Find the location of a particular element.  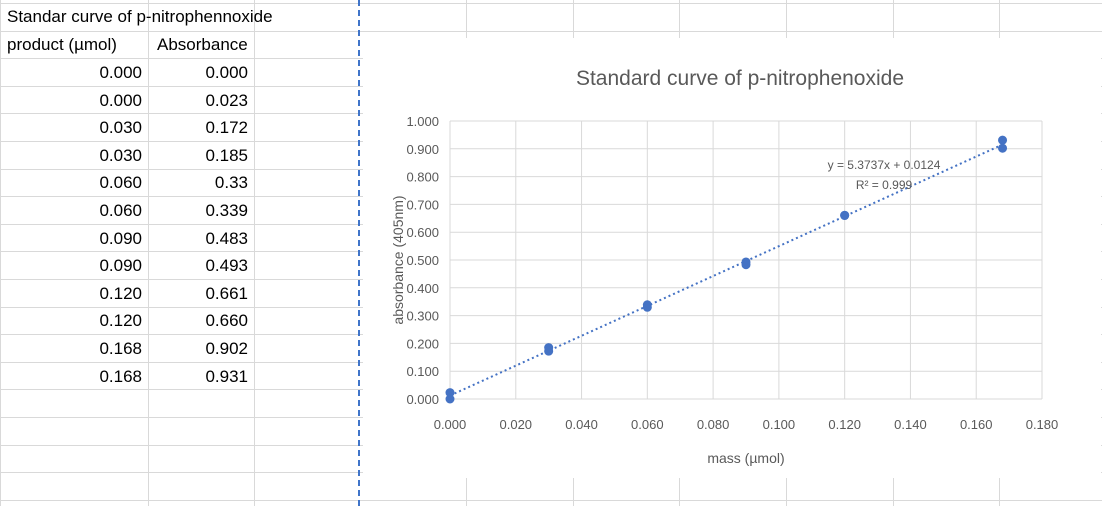

cell-absorbance: 0.023 is located at coordinates (226, 100).